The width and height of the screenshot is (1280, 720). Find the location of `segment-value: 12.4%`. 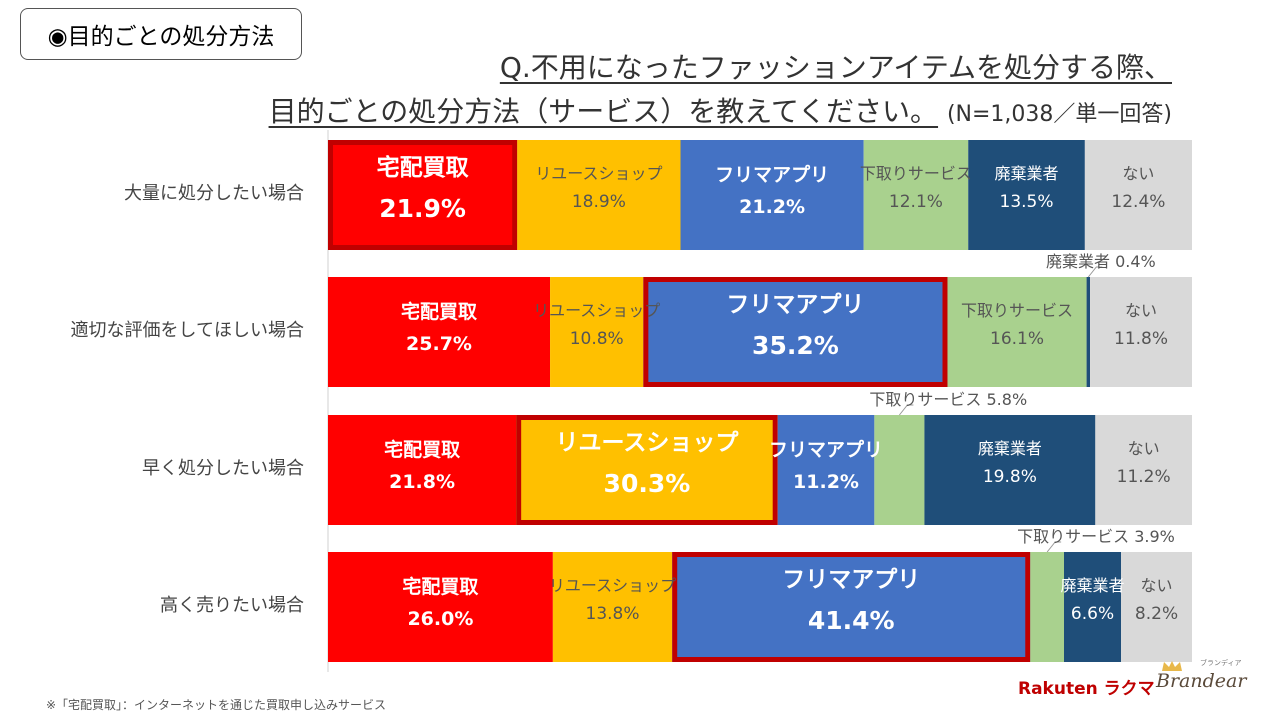

segment-value: 12.4% is located at coordinates (1138, 202).